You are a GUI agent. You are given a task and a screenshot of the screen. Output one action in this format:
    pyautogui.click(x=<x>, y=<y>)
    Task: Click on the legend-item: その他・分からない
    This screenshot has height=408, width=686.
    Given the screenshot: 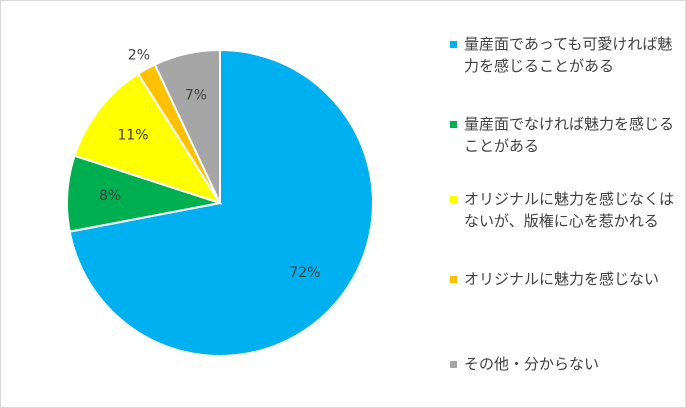 What is the action you would take?
    pyautogui.click(x=567, y=364)
    